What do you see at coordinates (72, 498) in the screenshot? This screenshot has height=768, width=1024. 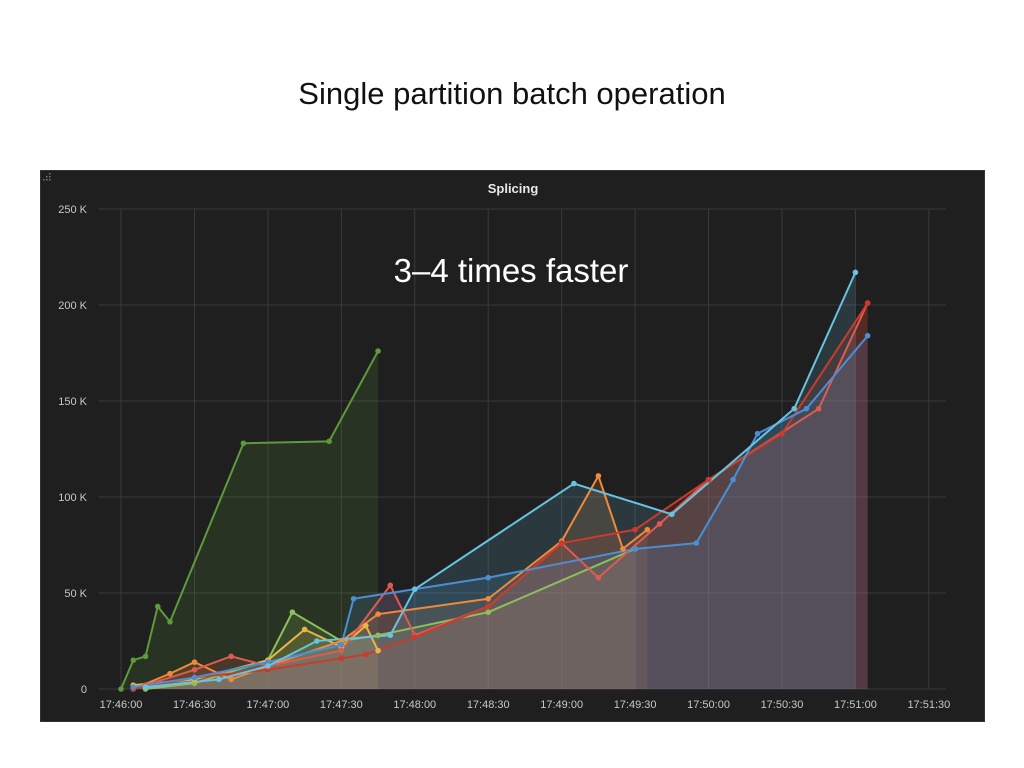 I see `y-tick-label: 100 K` at bounding box center [72, 498].